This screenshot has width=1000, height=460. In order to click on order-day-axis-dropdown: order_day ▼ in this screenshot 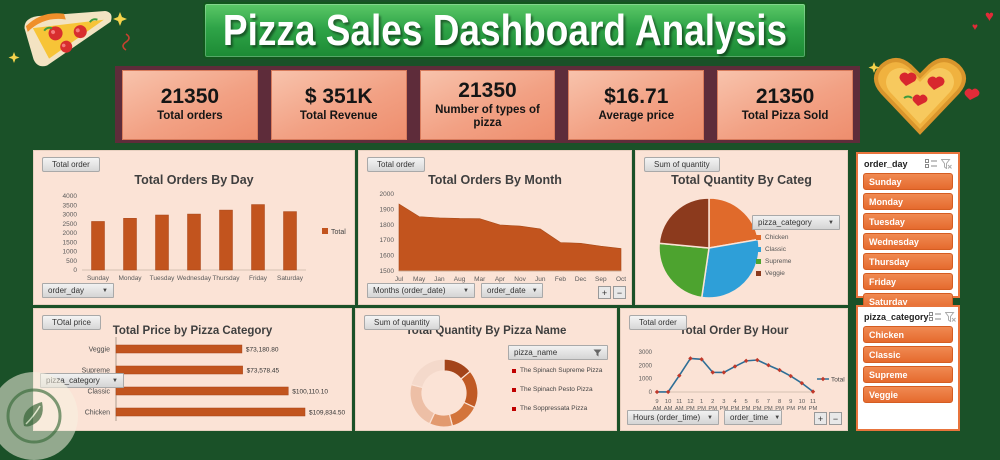, I will do `click(78, 290)`.